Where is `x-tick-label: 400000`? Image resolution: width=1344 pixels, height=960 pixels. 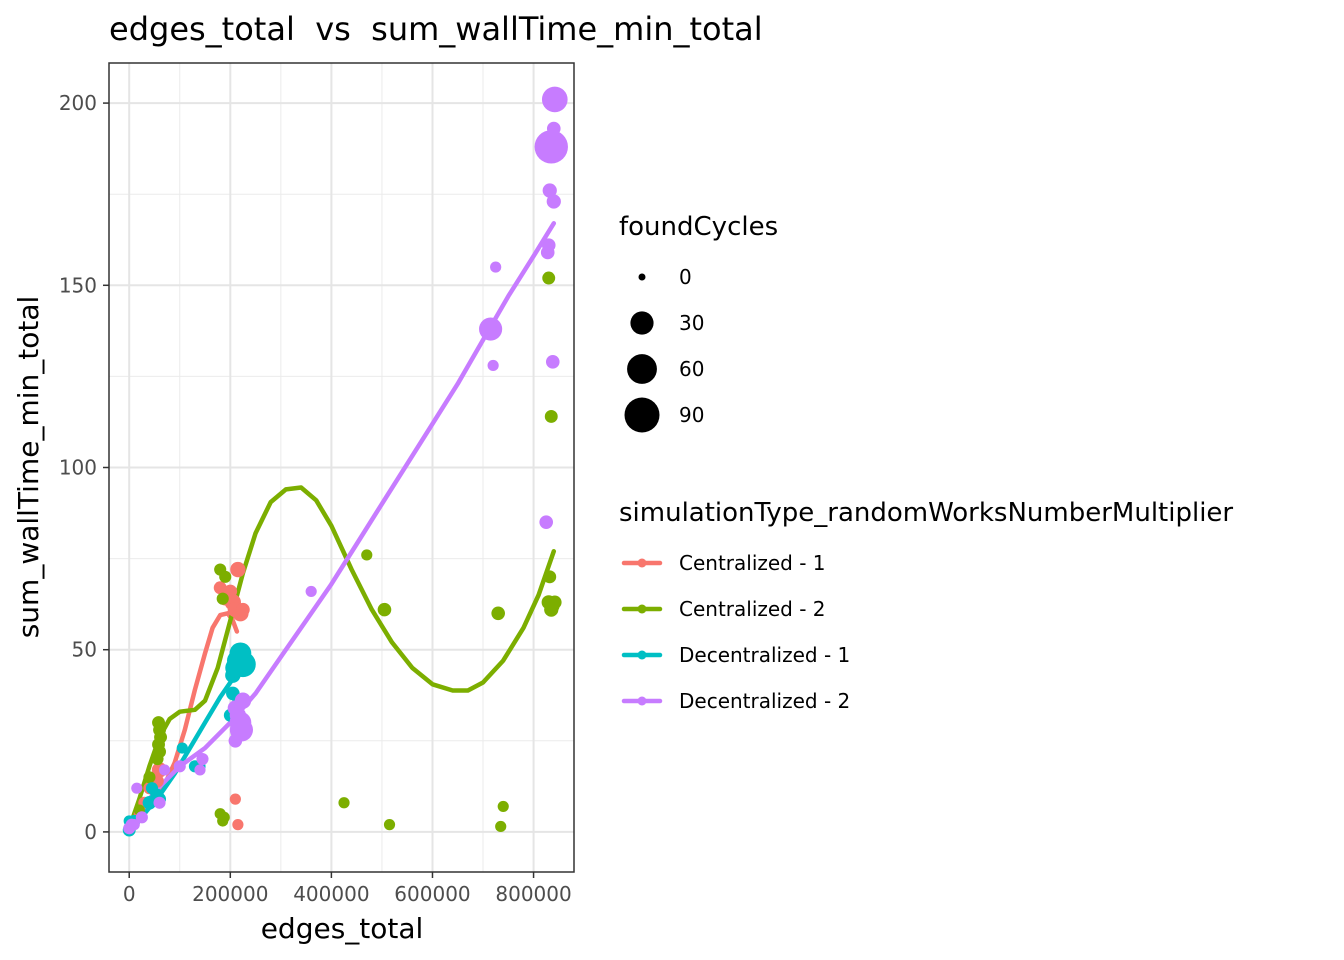
x-tick-label: 400000 is located at coordinates (331, 894).